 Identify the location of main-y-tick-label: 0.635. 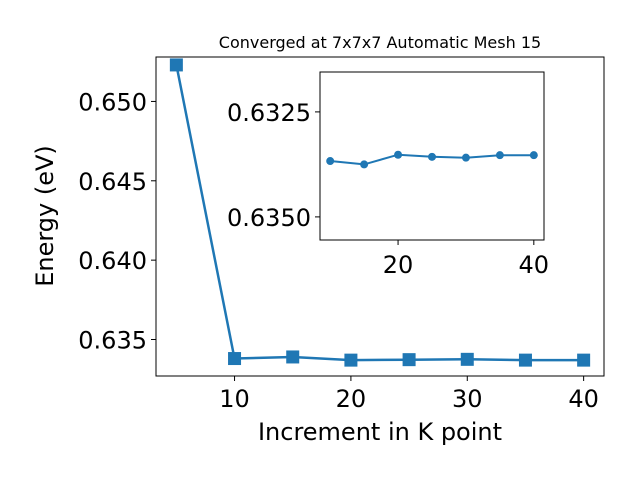
(112, 340).